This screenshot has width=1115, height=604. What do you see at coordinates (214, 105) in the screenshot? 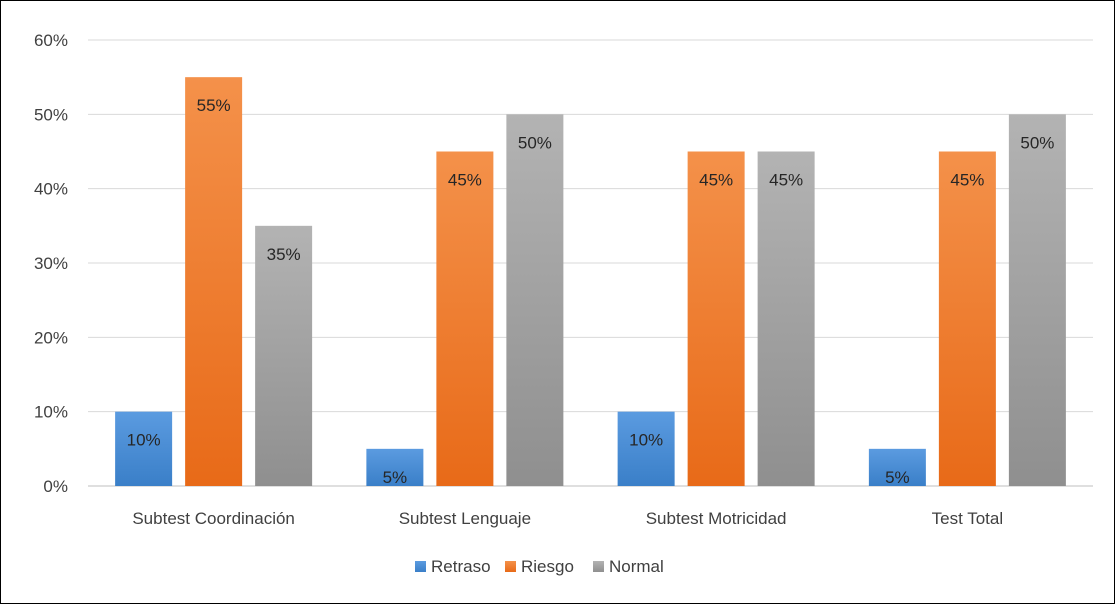
I see `data-label: 55%` at bounding box center [214, 105].